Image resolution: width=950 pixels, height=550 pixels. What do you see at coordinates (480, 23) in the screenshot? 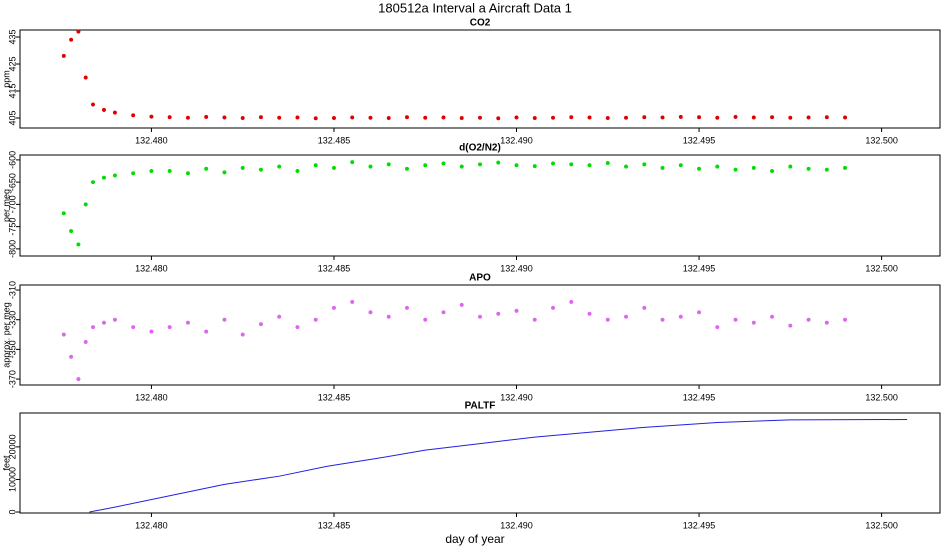
I see `panel-title: CO2` at bounding box center [480, 23].